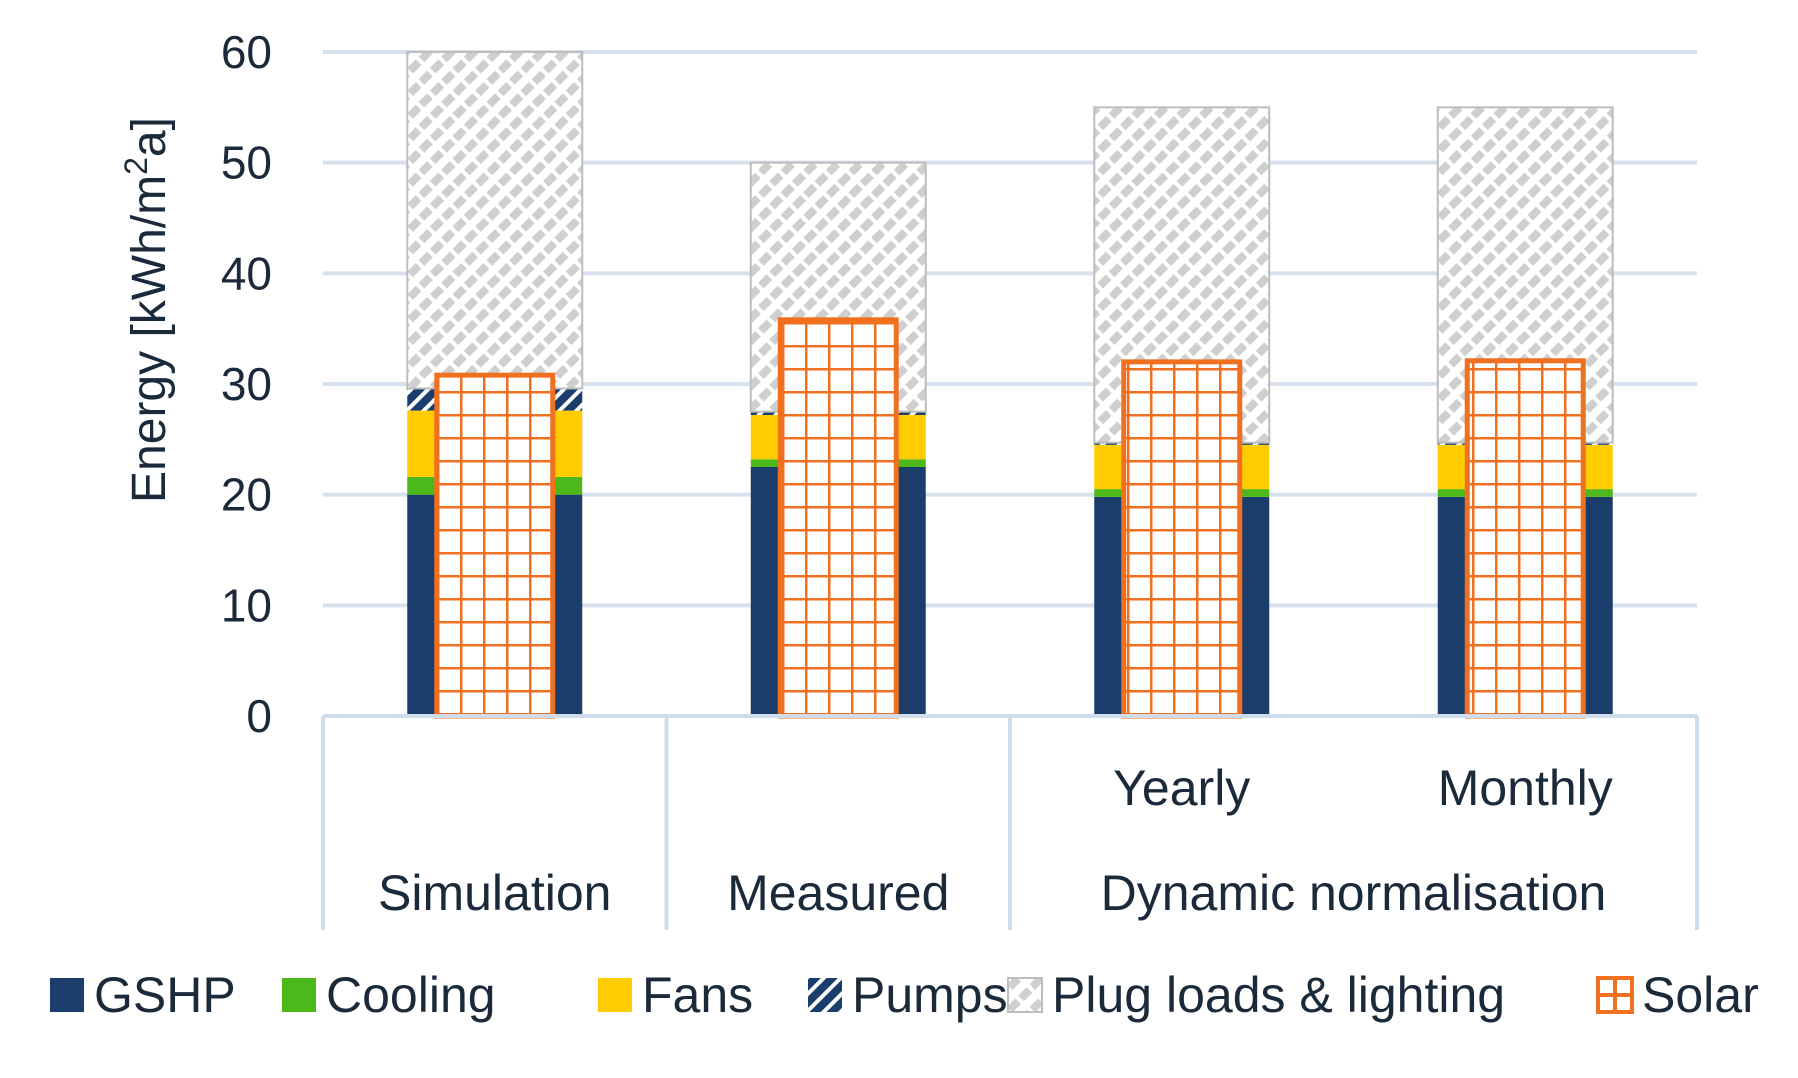 This screenshot has height=1078, width=1798. What do you see at coordinates (838, 893) in the screenshot?
I see `x-group-label: Measured` at bounding box center [838, 893].